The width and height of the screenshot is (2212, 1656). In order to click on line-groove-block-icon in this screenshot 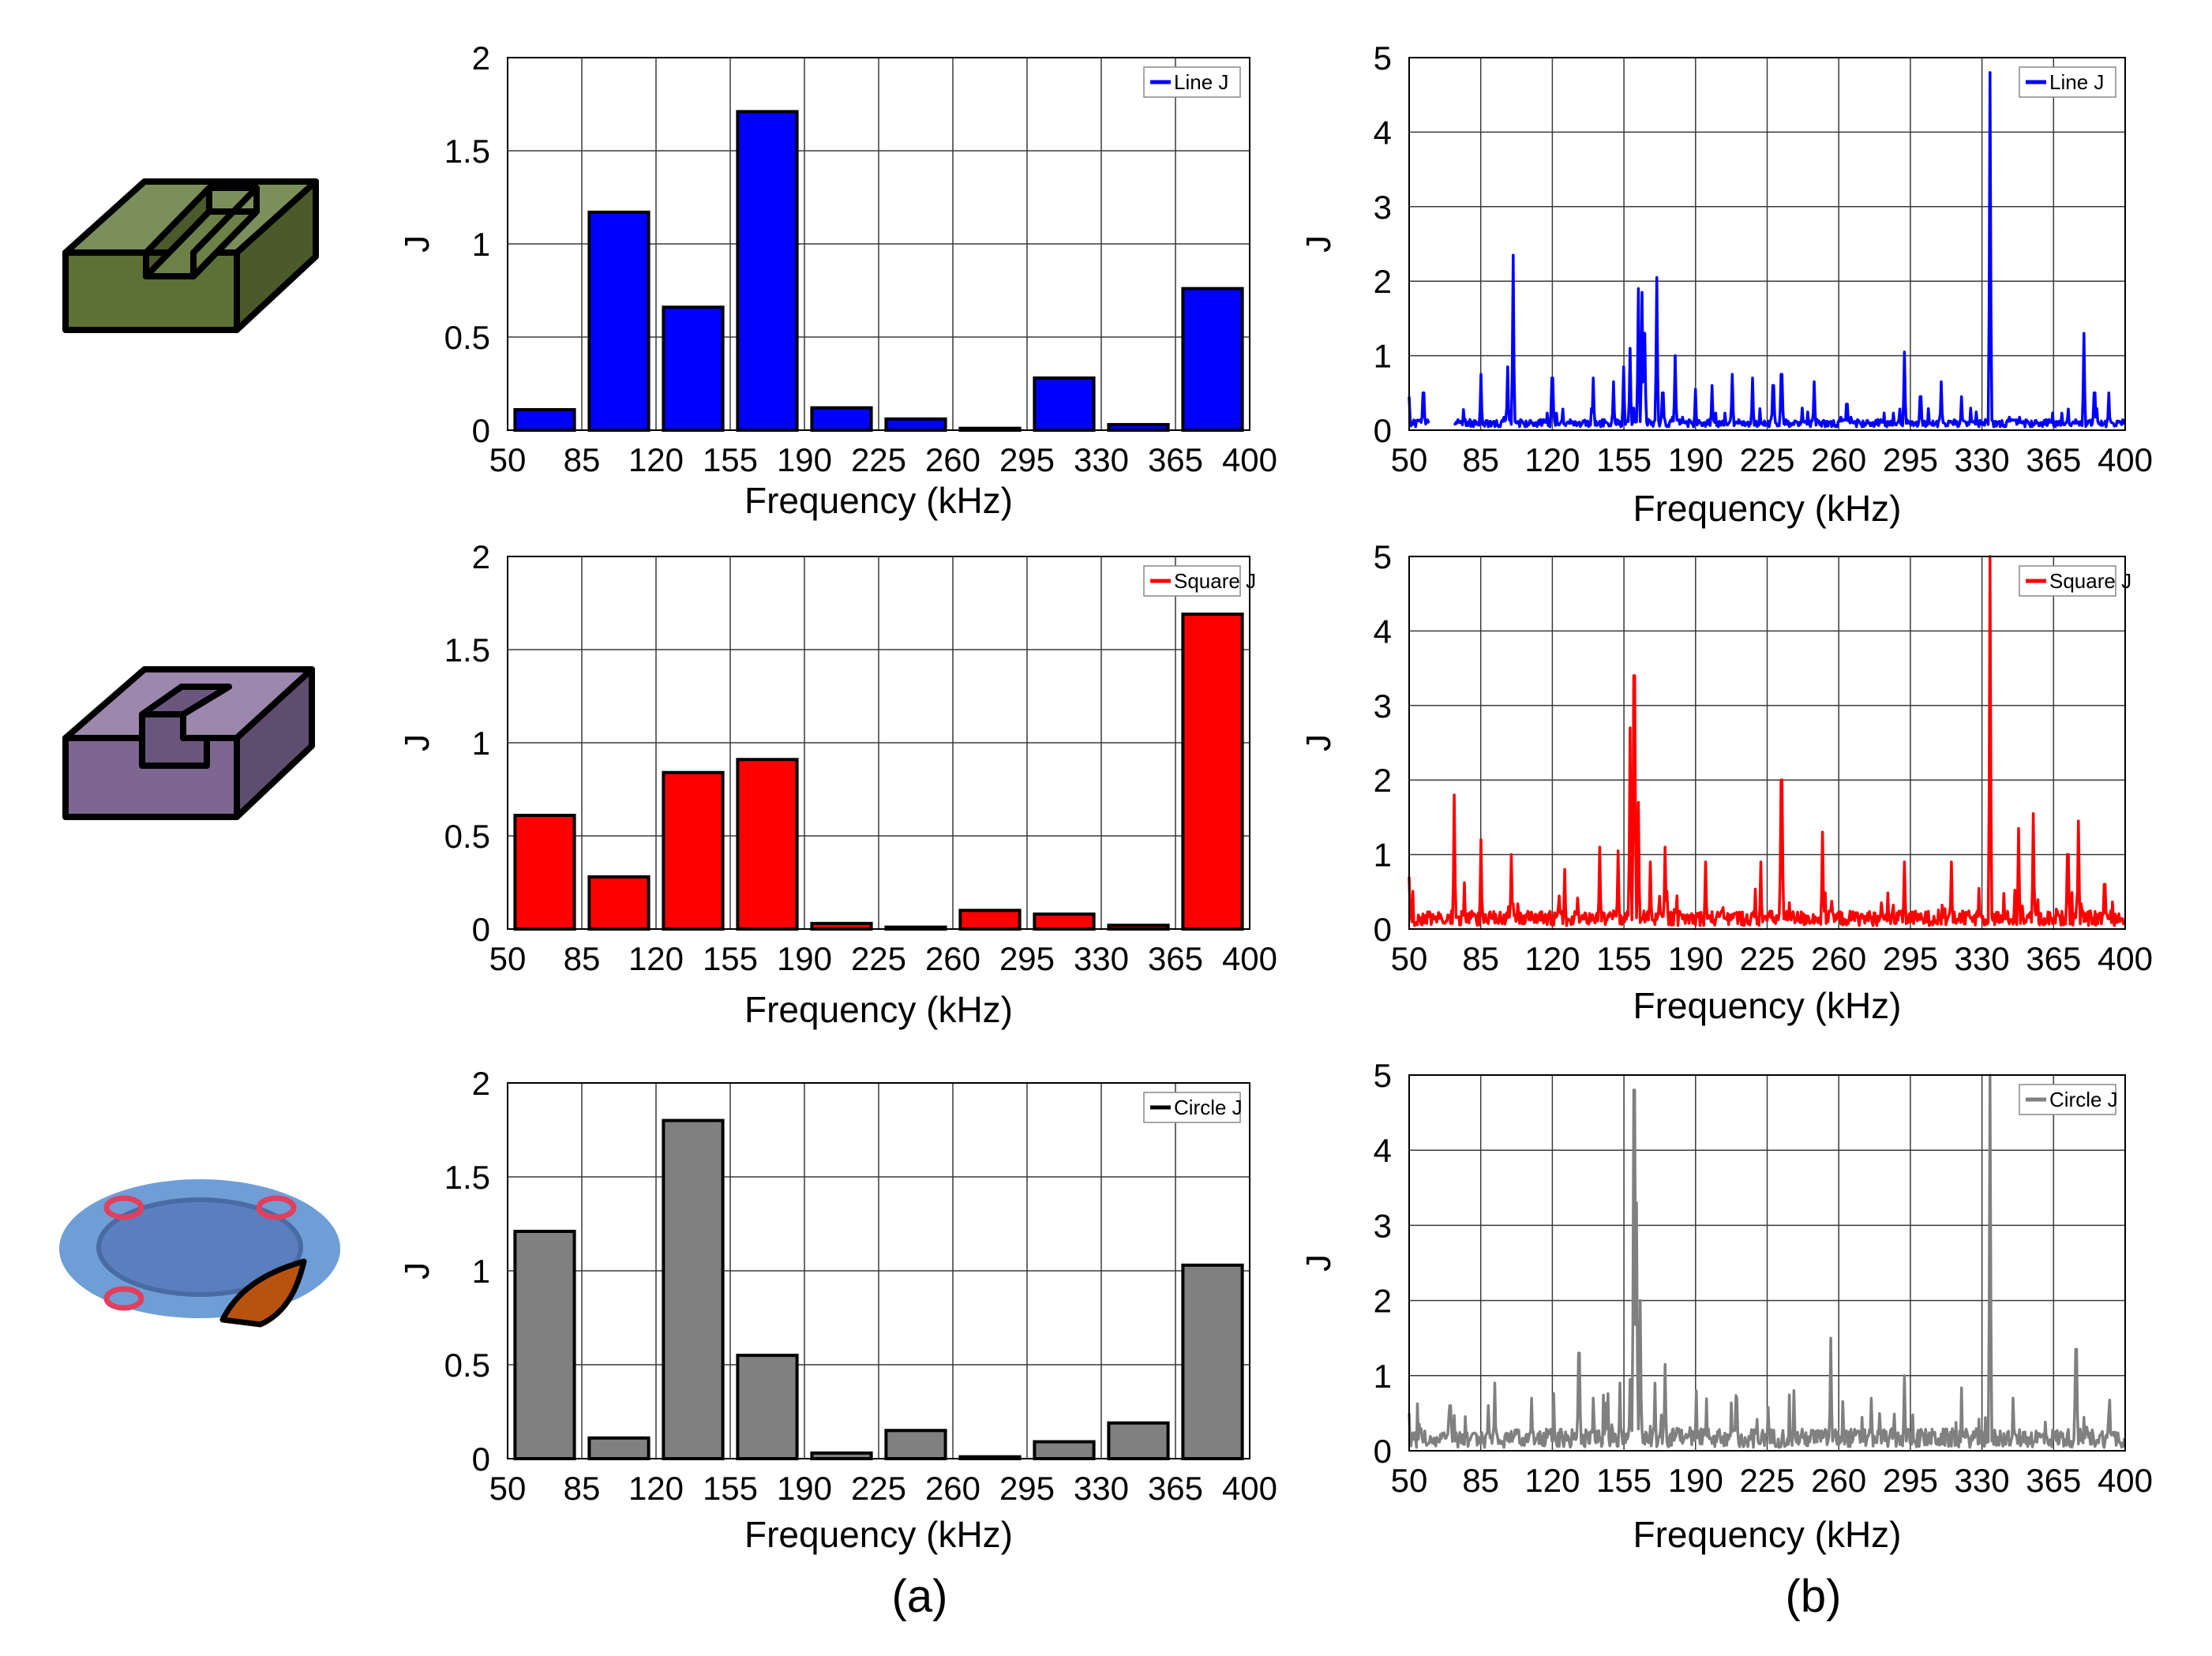, I will do `click(190, 256)`.